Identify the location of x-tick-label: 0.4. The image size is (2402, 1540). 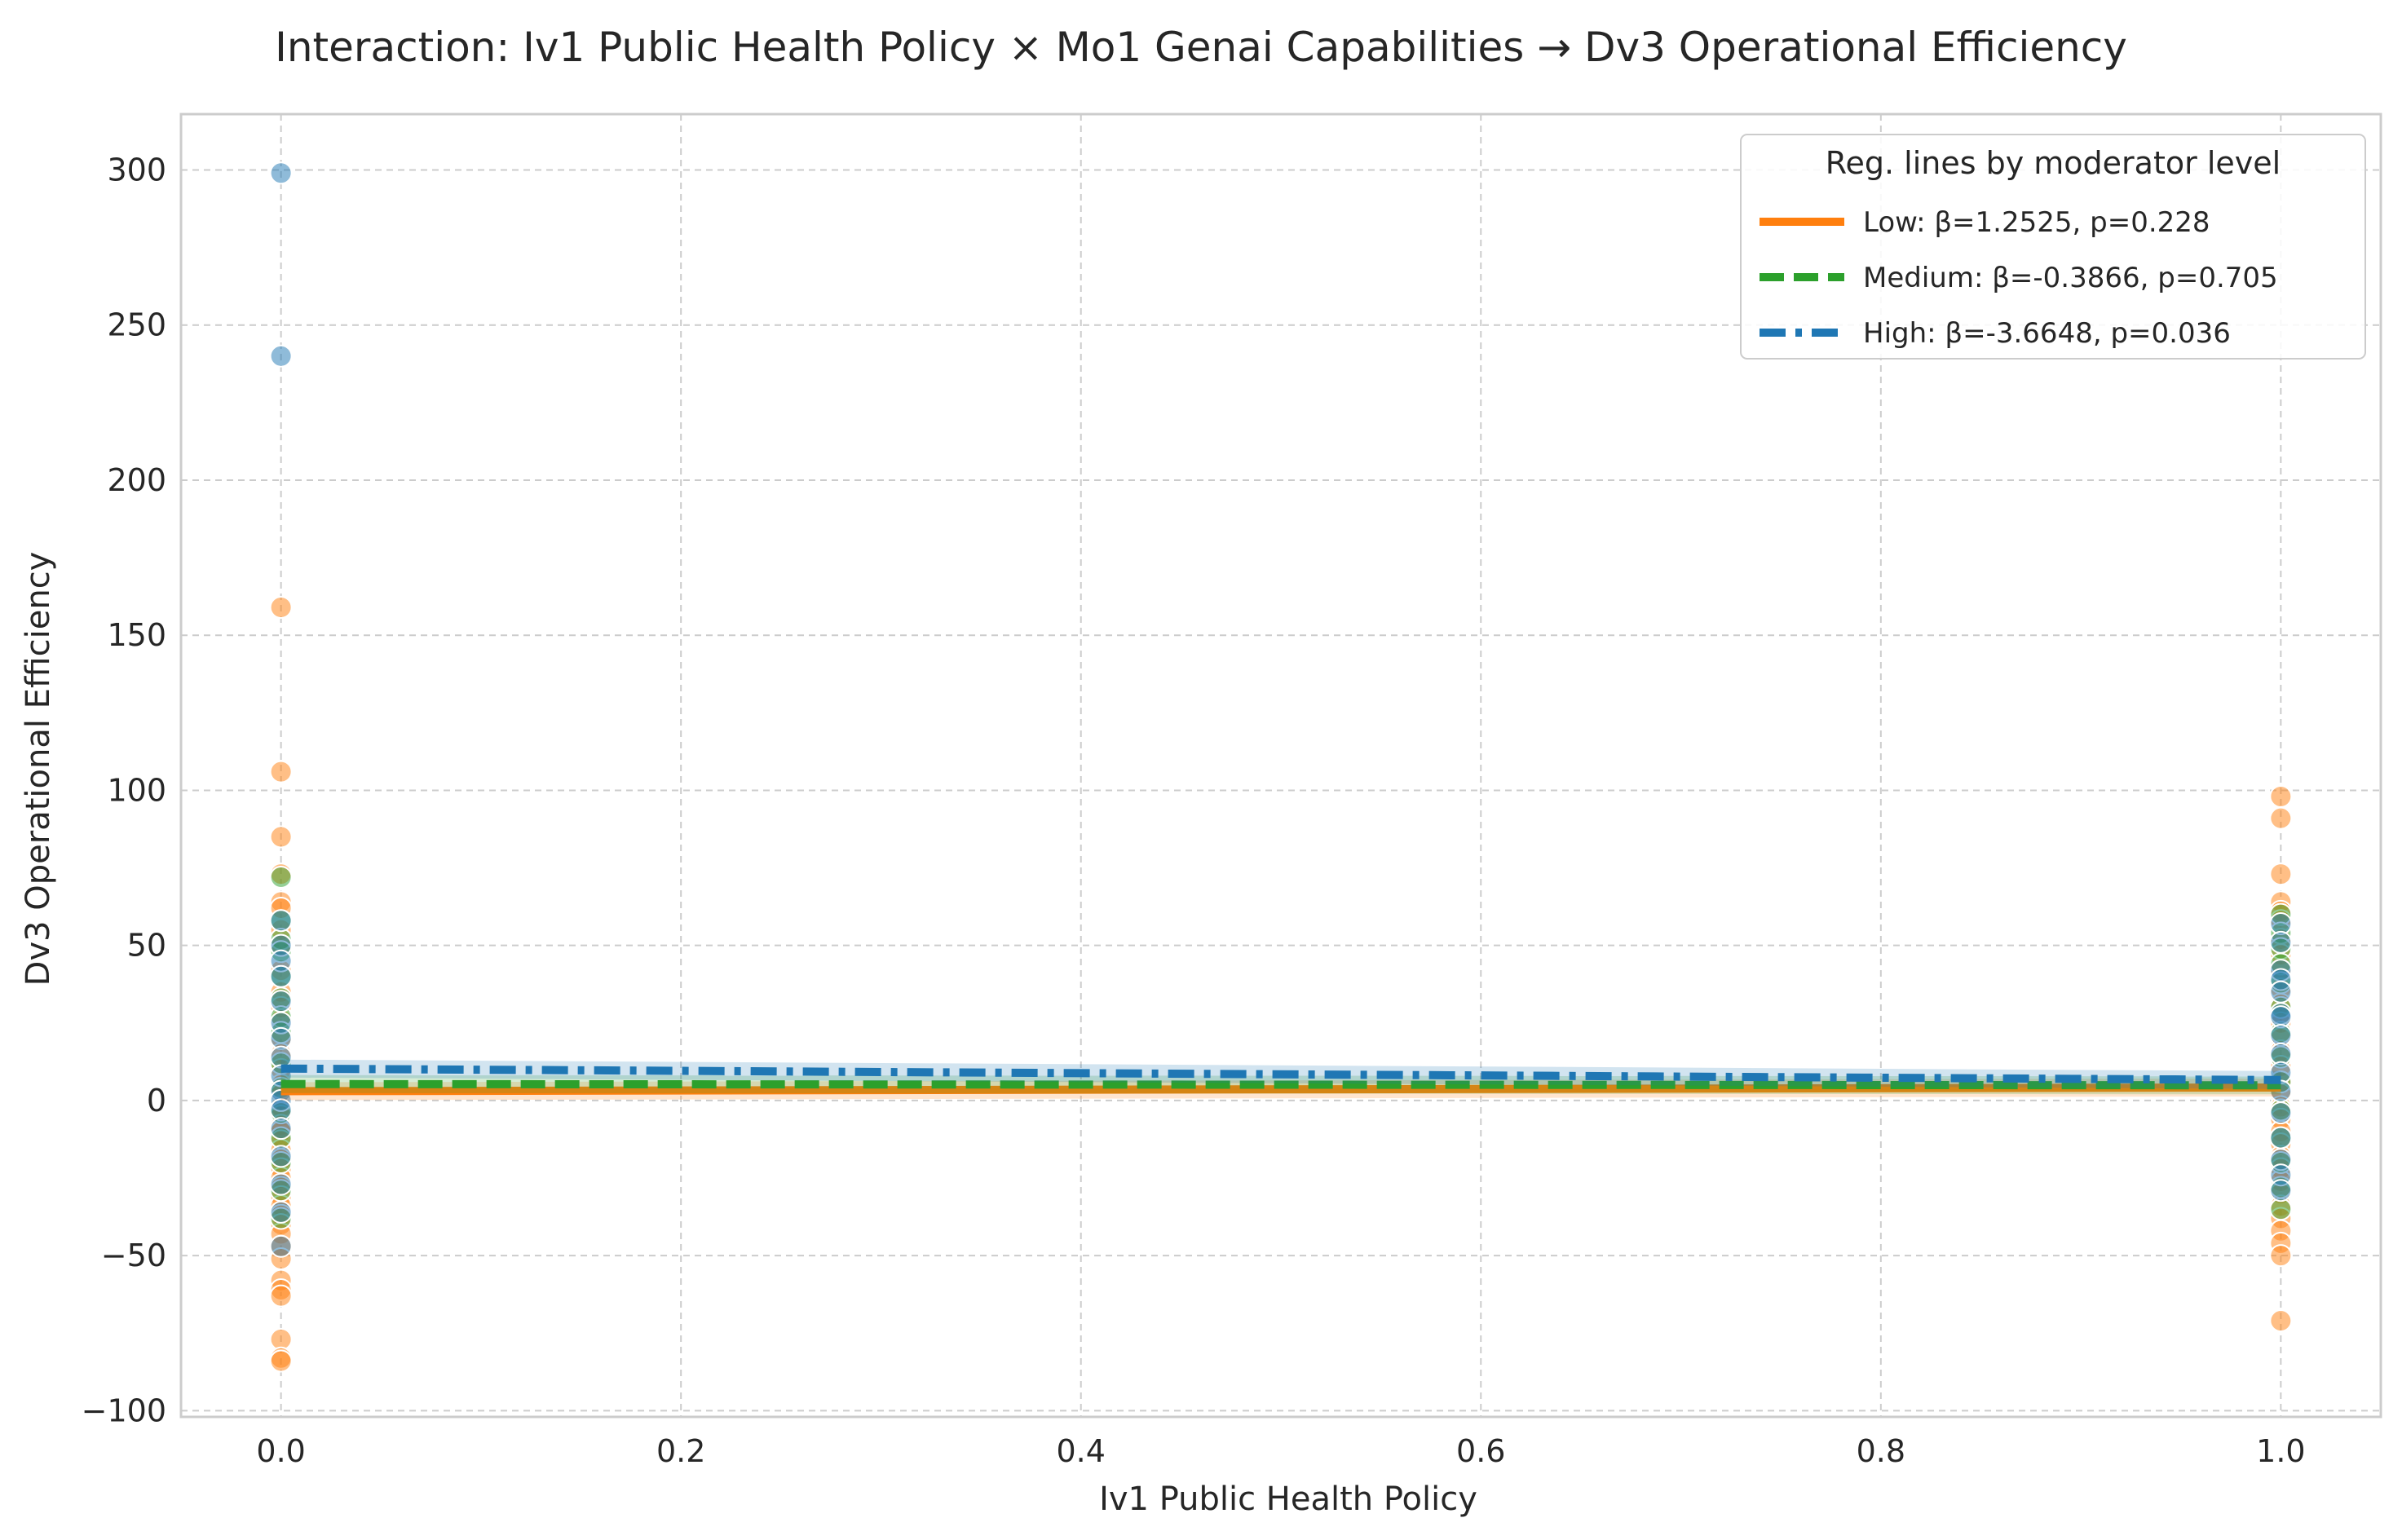
(1081, 1451).